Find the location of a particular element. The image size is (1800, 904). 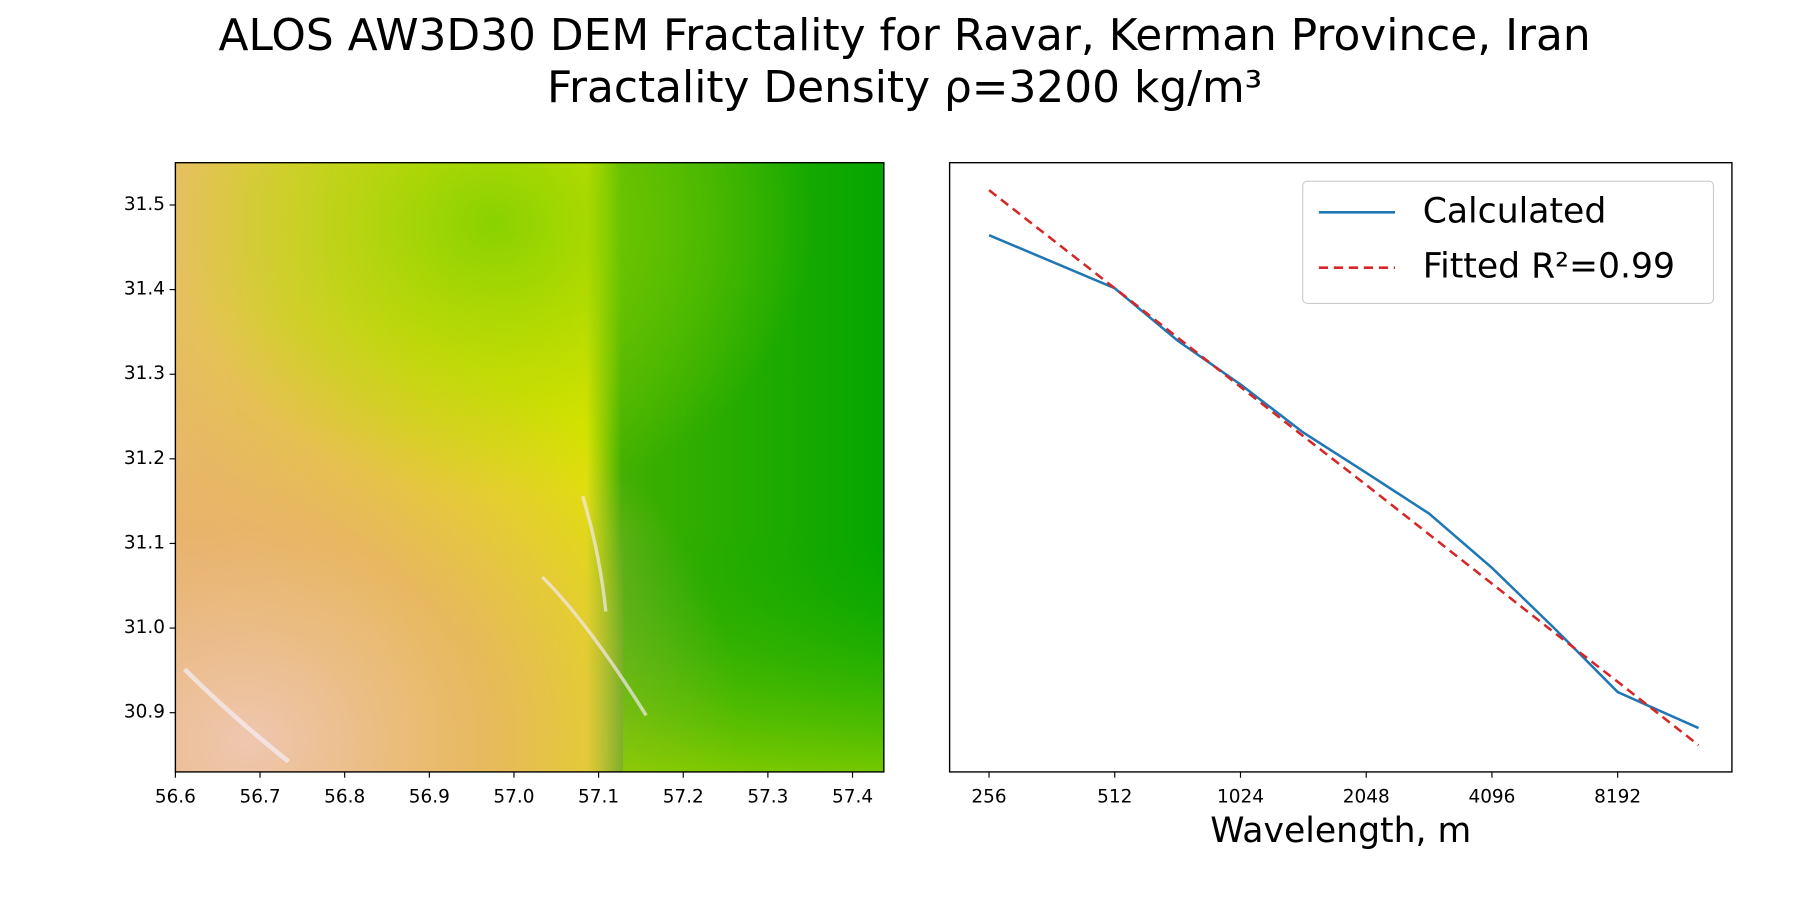

legend-label: Fitted R²=0.99 is located at coordinates (1549, 267).